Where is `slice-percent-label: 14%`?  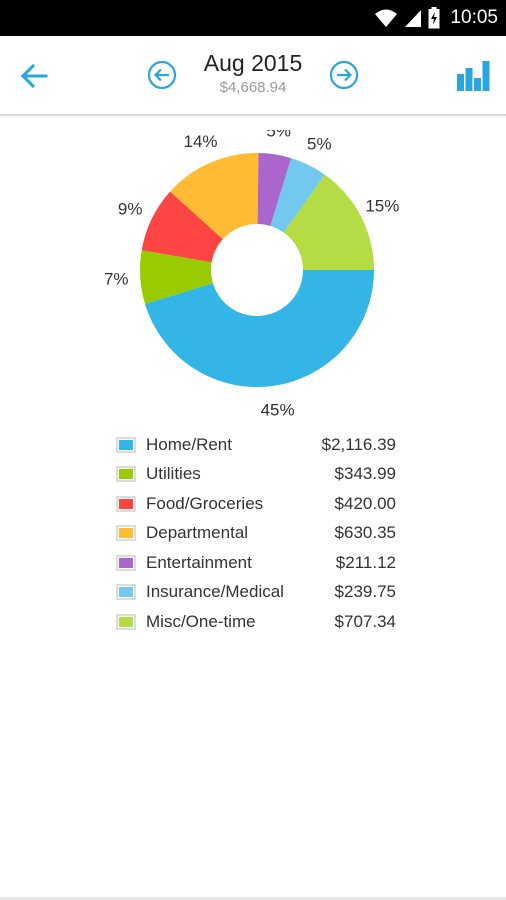
slice-percent-label: 14% is located at coordinates (201, 141).